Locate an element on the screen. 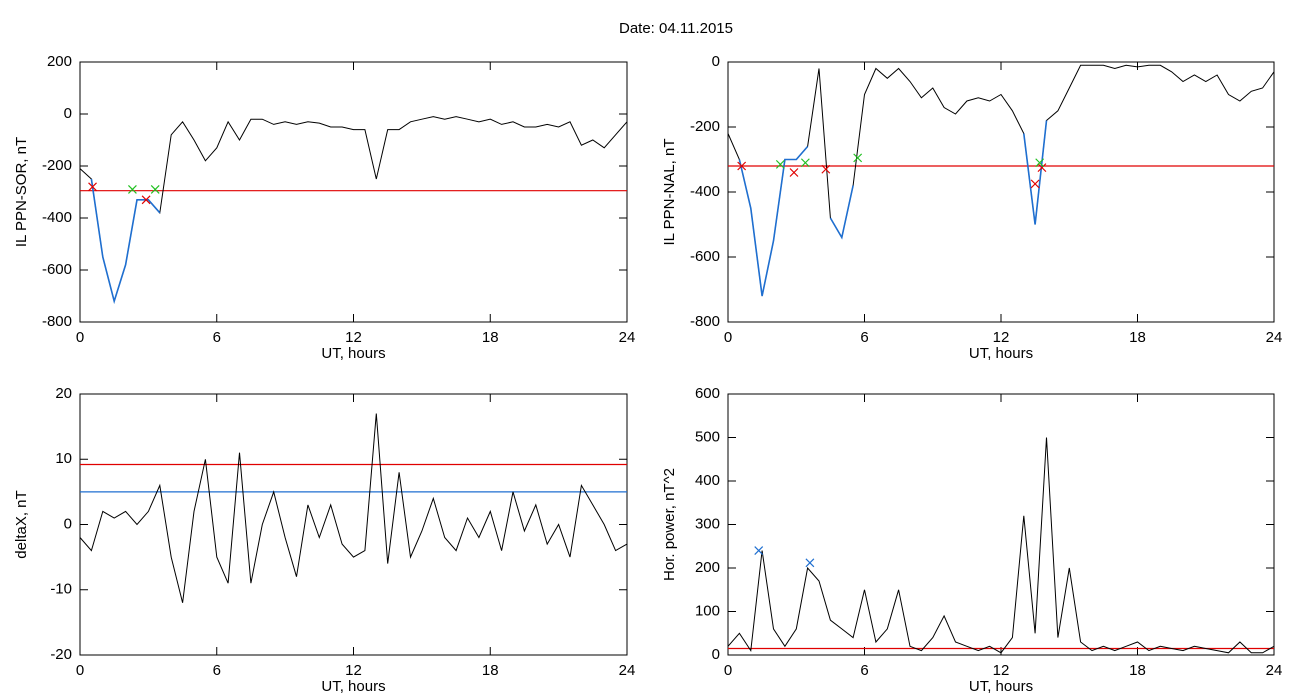  y-axis-label: IL PPN-SOR, nT is located at coordinates (21, 192).